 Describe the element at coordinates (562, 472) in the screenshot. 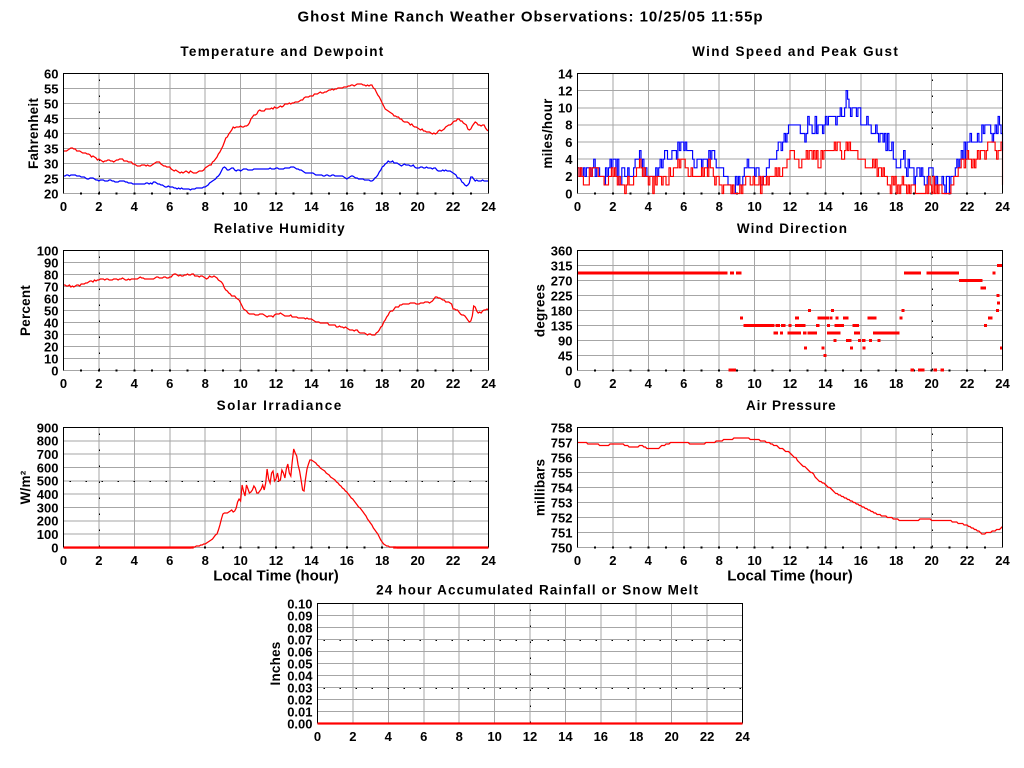

I see `svg-text: 755` at that location.